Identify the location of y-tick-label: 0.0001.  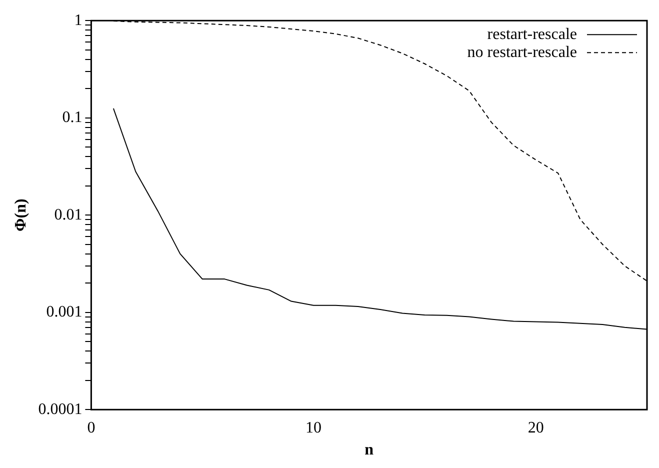
(60, 409).